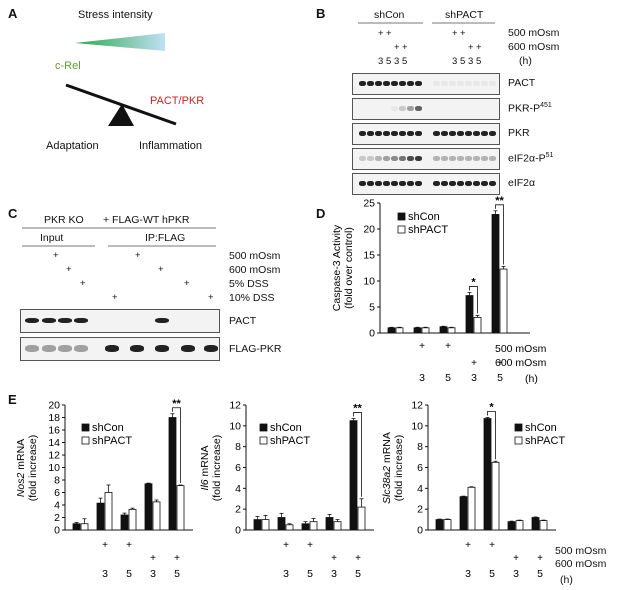 The height and width of the screenshot is (590, 617). What do you see at coordinates (522, 183) in the screenshot?
I see `blot-row-label: eIF2α` at bounding box center [522, 183].